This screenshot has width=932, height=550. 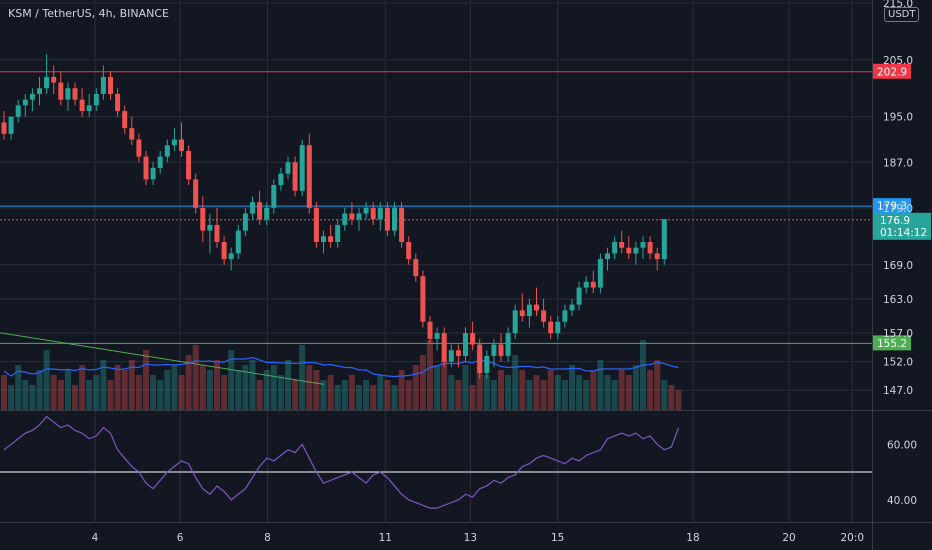 I want to click on chart-title: KSM / TetherUS, 4h, BINANCE, so click(x=88, y=13).